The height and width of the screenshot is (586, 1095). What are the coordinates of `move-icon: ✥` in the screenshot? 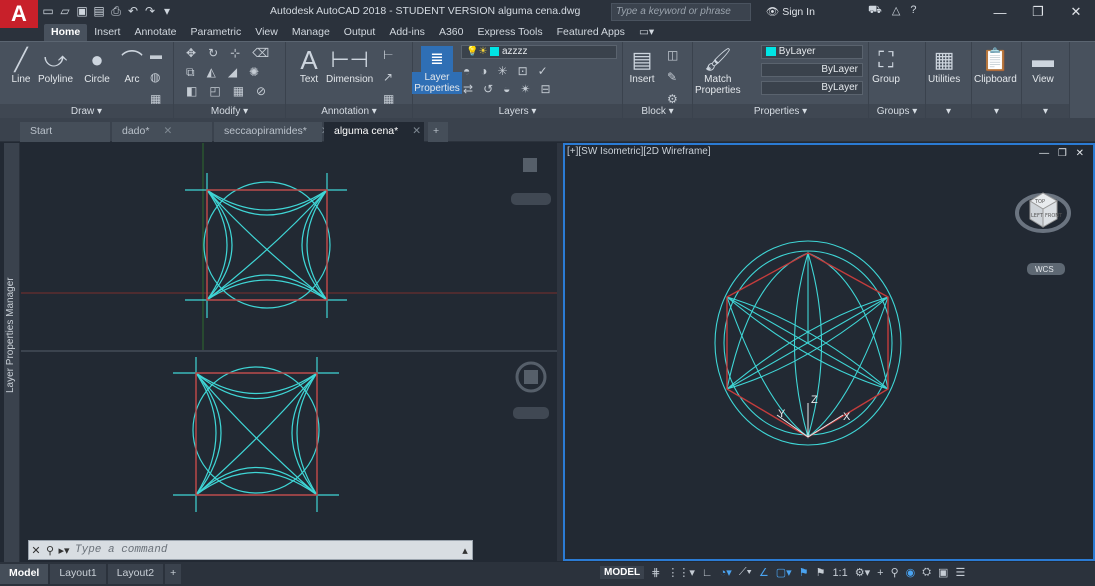 It's located at (191, 53).